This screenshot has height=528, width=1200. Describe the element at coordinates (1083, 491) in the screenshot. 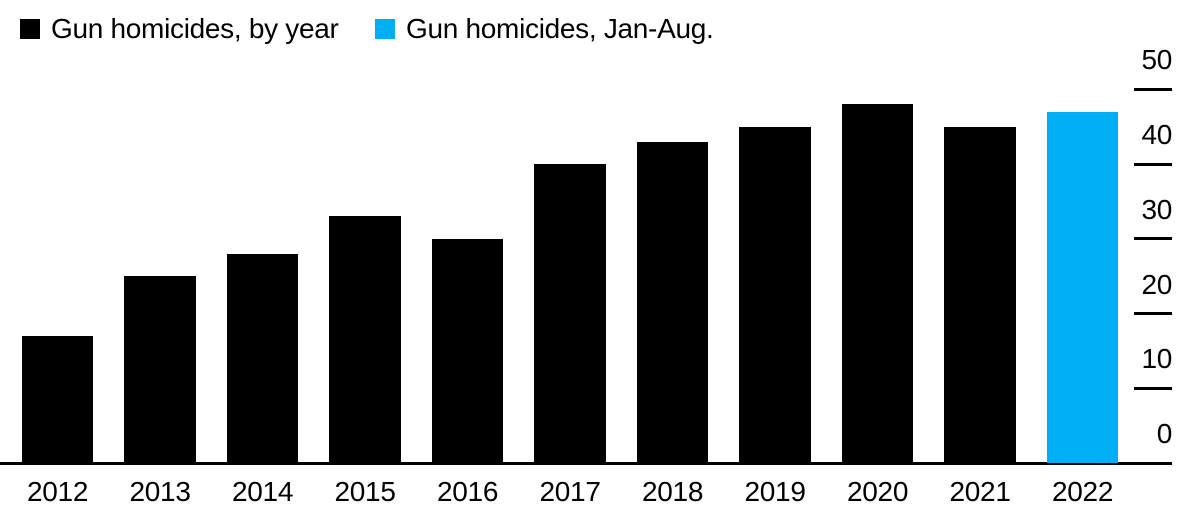

I see `x-tick-label-2022: 2022` at that location.